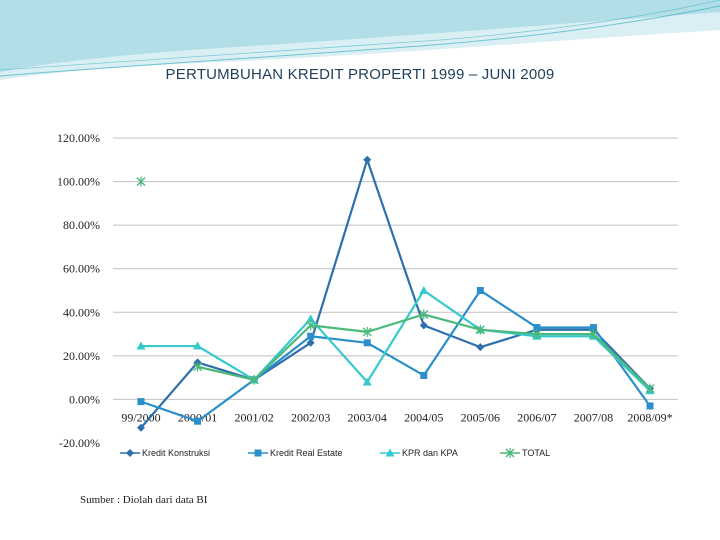  I want to click on x-tick-label: 99/2000, so click(140, 417).